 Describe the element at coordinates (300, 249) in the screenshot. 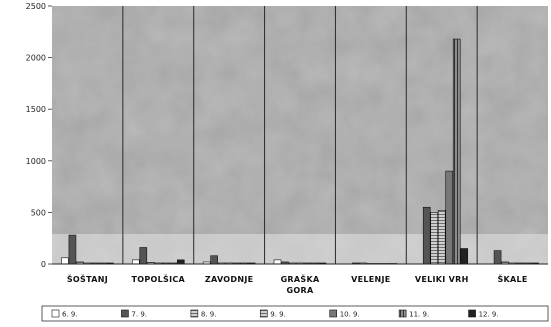

I see `plot-lower-band` at that location.